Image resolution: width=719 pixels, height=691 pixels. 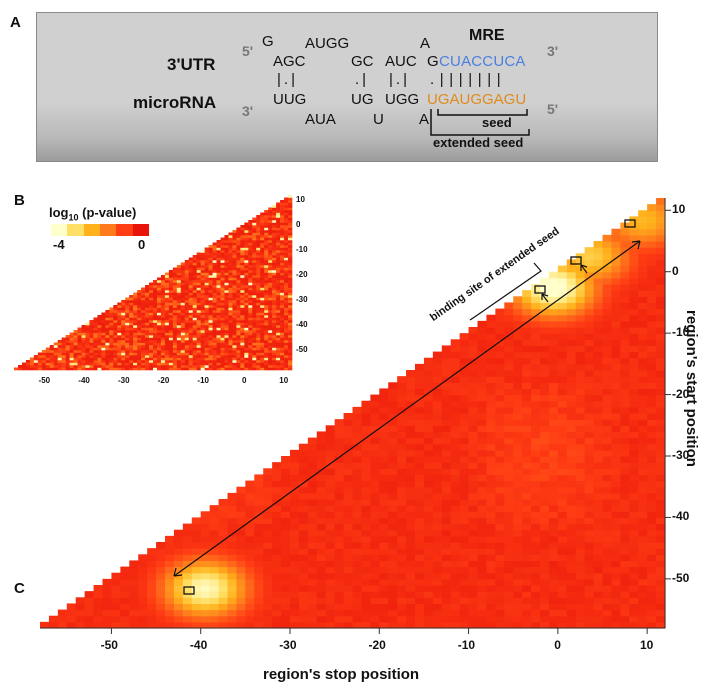 I want to click on mirna-3prime: 3', so click(x=248, y=111).